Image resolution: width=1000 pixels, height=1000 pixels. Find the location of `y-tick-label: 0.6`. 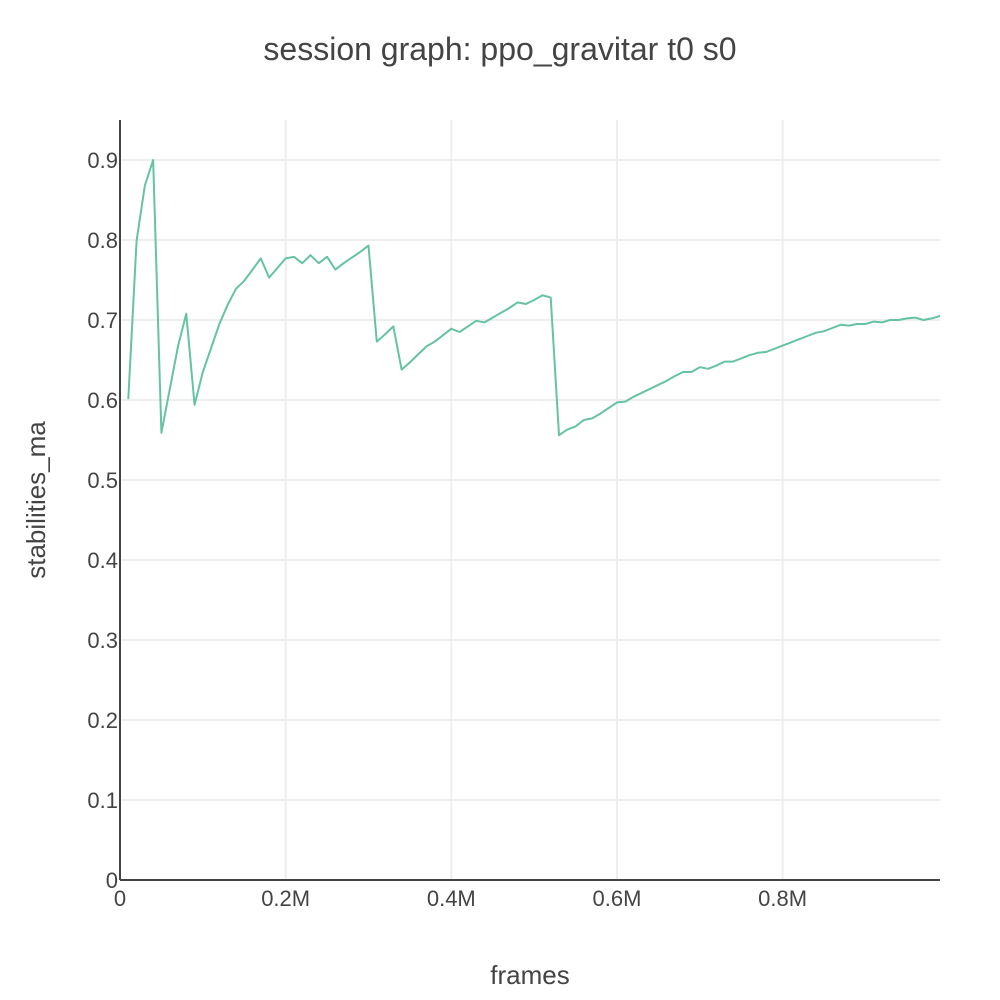

y-tick-label: 0.6 is located at coordinates (102, 400).